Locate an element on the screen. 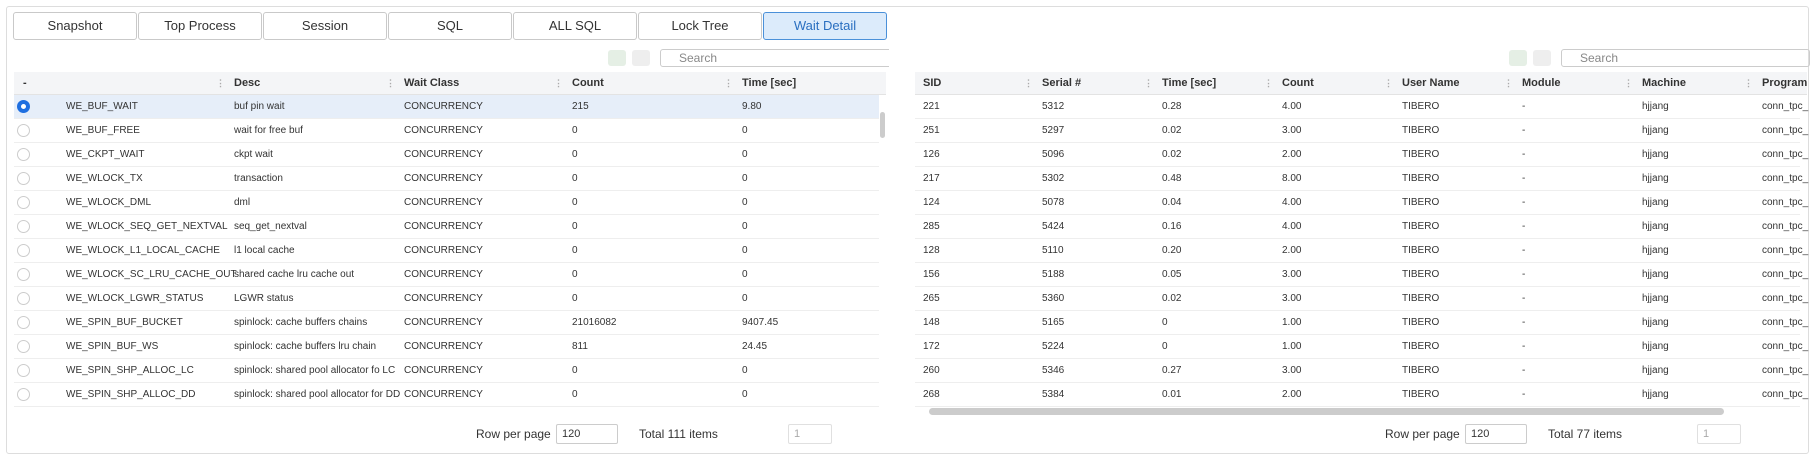 Image resolution: width=1810 pixels, height=462 pixels. table-row: WE_CKPT_WAIT ckpt wait CONCURRENCY 0 0 is located at coordinates (446, 155).